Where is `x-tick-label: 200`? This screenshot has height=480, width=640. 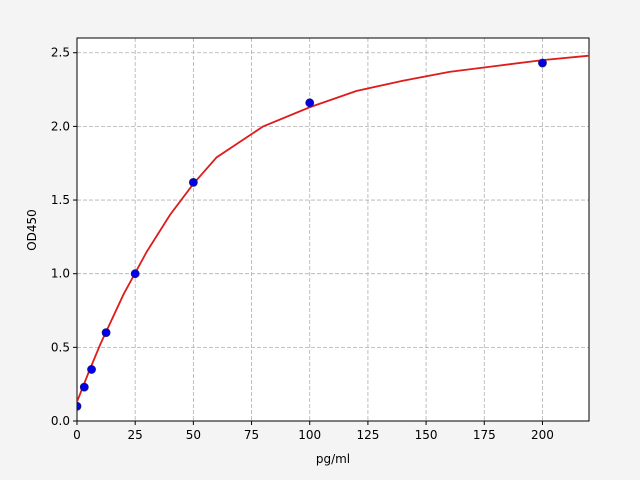 x-tick-label: 200 is located at coordinates (542, 435).